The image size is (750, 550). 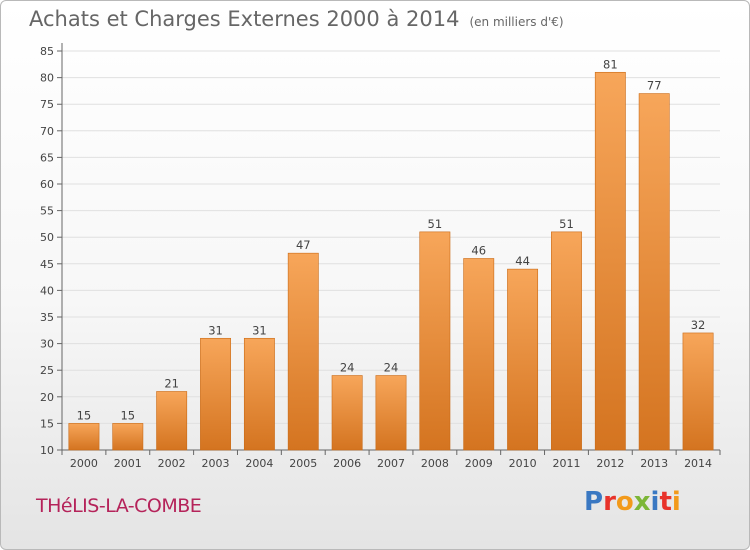 I want to click on data-label: 44, so click(x=522, y=261).